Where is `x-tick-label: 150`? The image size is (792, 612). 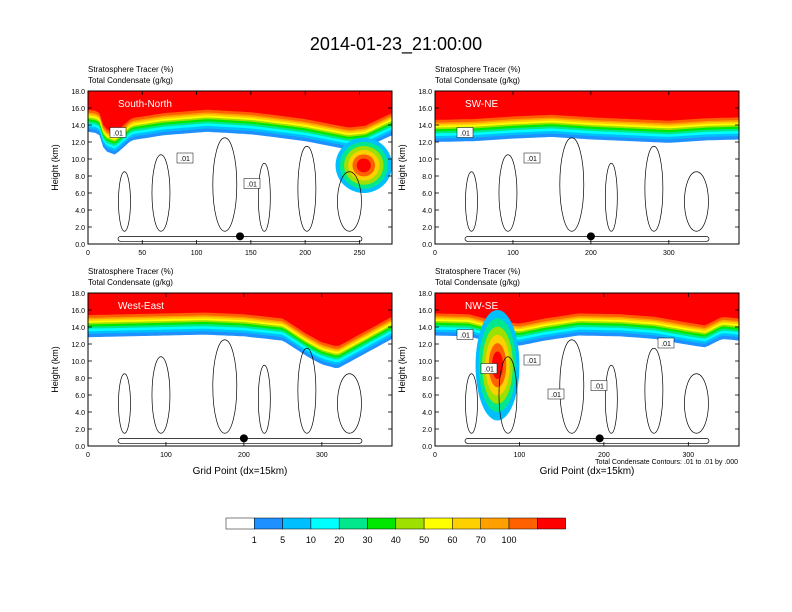
x-tick-label: 150 is located at coordinates (251, 253).